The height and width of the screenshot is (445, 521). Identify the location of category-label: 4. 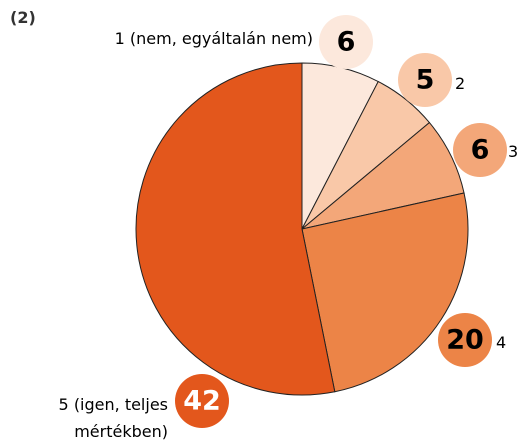
(501, 342).